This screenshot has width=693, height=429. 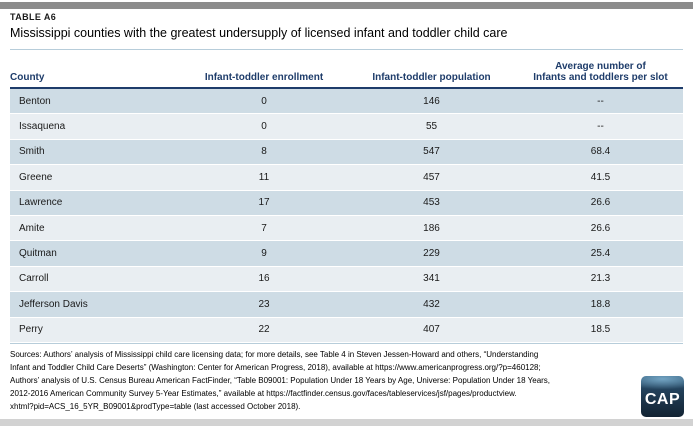 What do you see at coordinates (31, 330) in the screenshot?
I see `county-cell: Perry` at bounding box center [31, 330].